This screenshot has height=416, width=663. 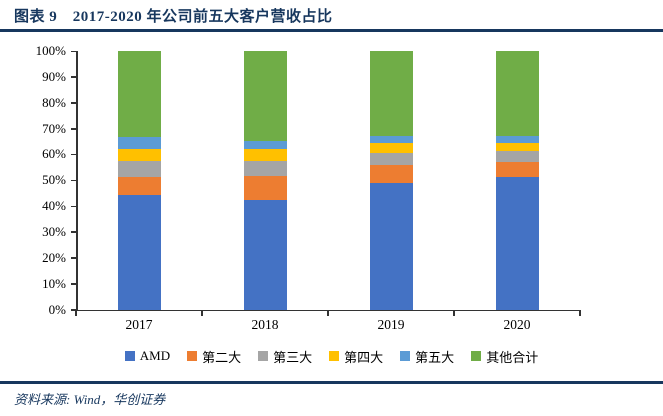 What do you see at coordinates (517, 93) in the screenshot?
I see `bar-segment-其他合计-2020` at bounding box center [517, 93].